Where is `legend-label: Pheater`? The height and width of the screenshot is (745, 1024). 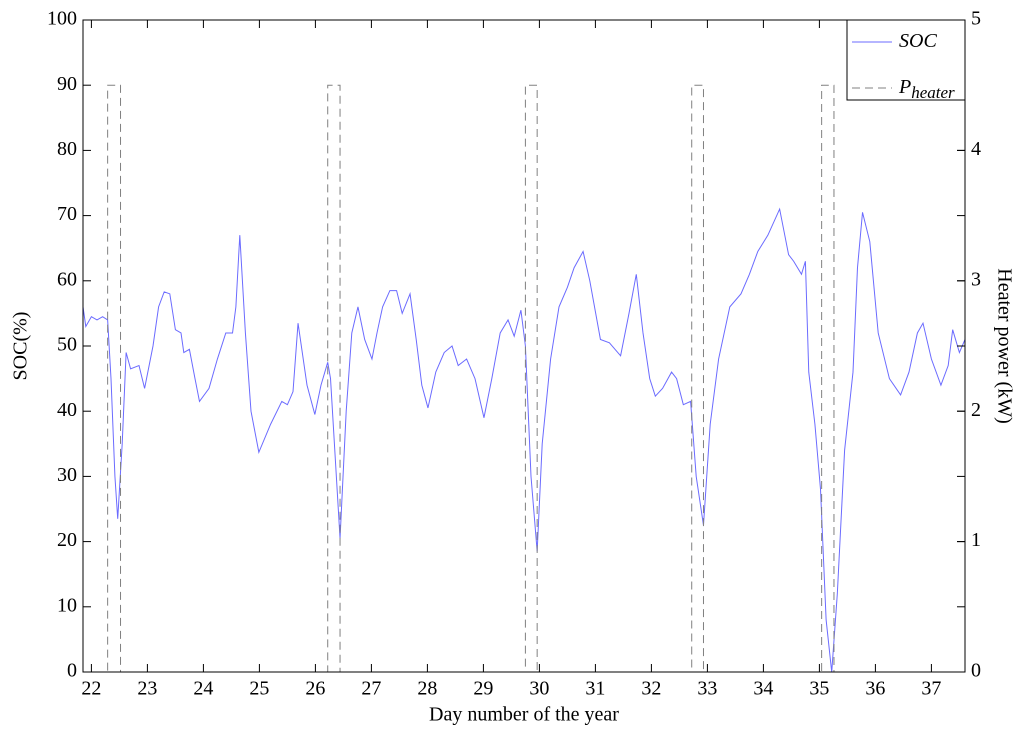
legend-label: Pheater is located at coordinates (926, 89).